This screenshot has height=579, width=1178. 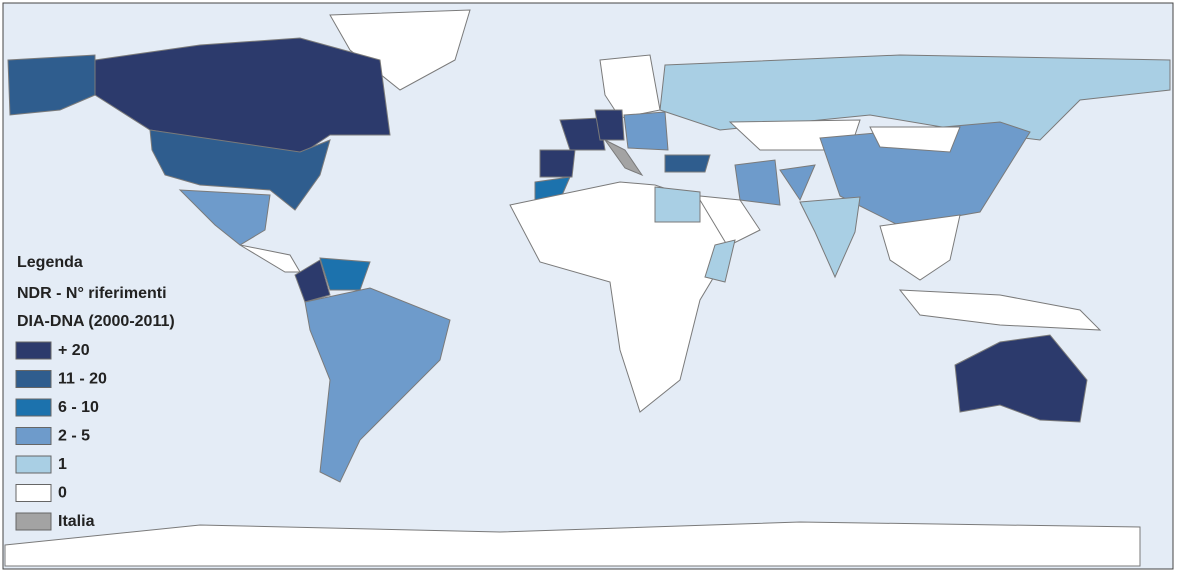 What do you see at coordinates (62, 493) in the screenshot?
I see `legend-label: 0` at bounding box center [62, 493].